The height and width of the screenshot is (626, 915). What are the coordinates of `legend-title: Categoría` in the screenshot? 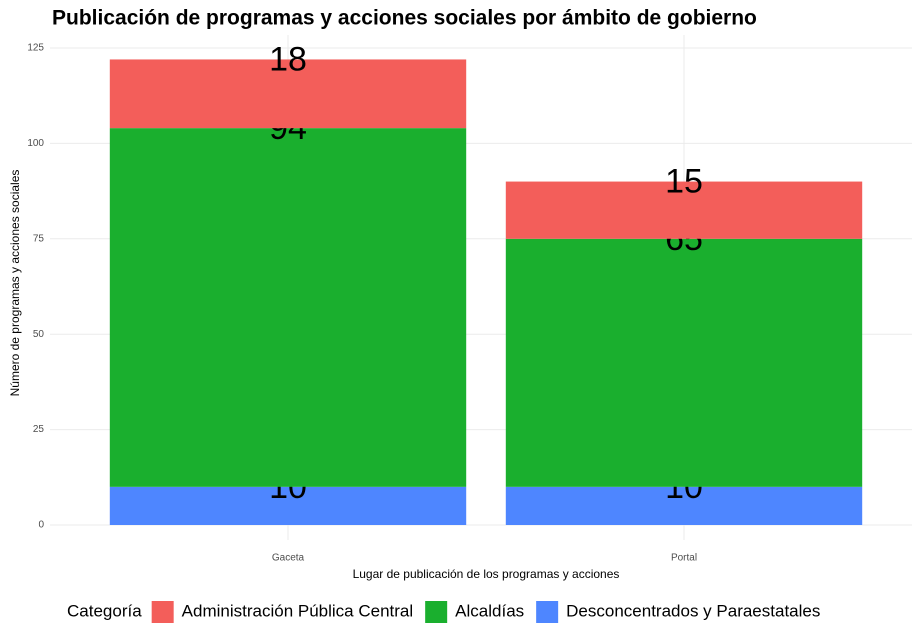 It's located at (104, 610).